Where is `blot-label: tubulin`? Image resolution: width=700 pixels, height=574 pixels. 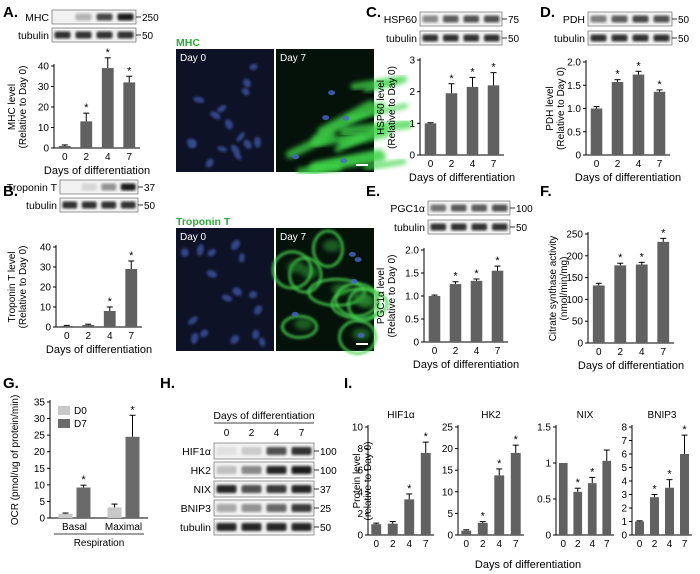
blot-label: tubulin is located at coordinates (33, 36).